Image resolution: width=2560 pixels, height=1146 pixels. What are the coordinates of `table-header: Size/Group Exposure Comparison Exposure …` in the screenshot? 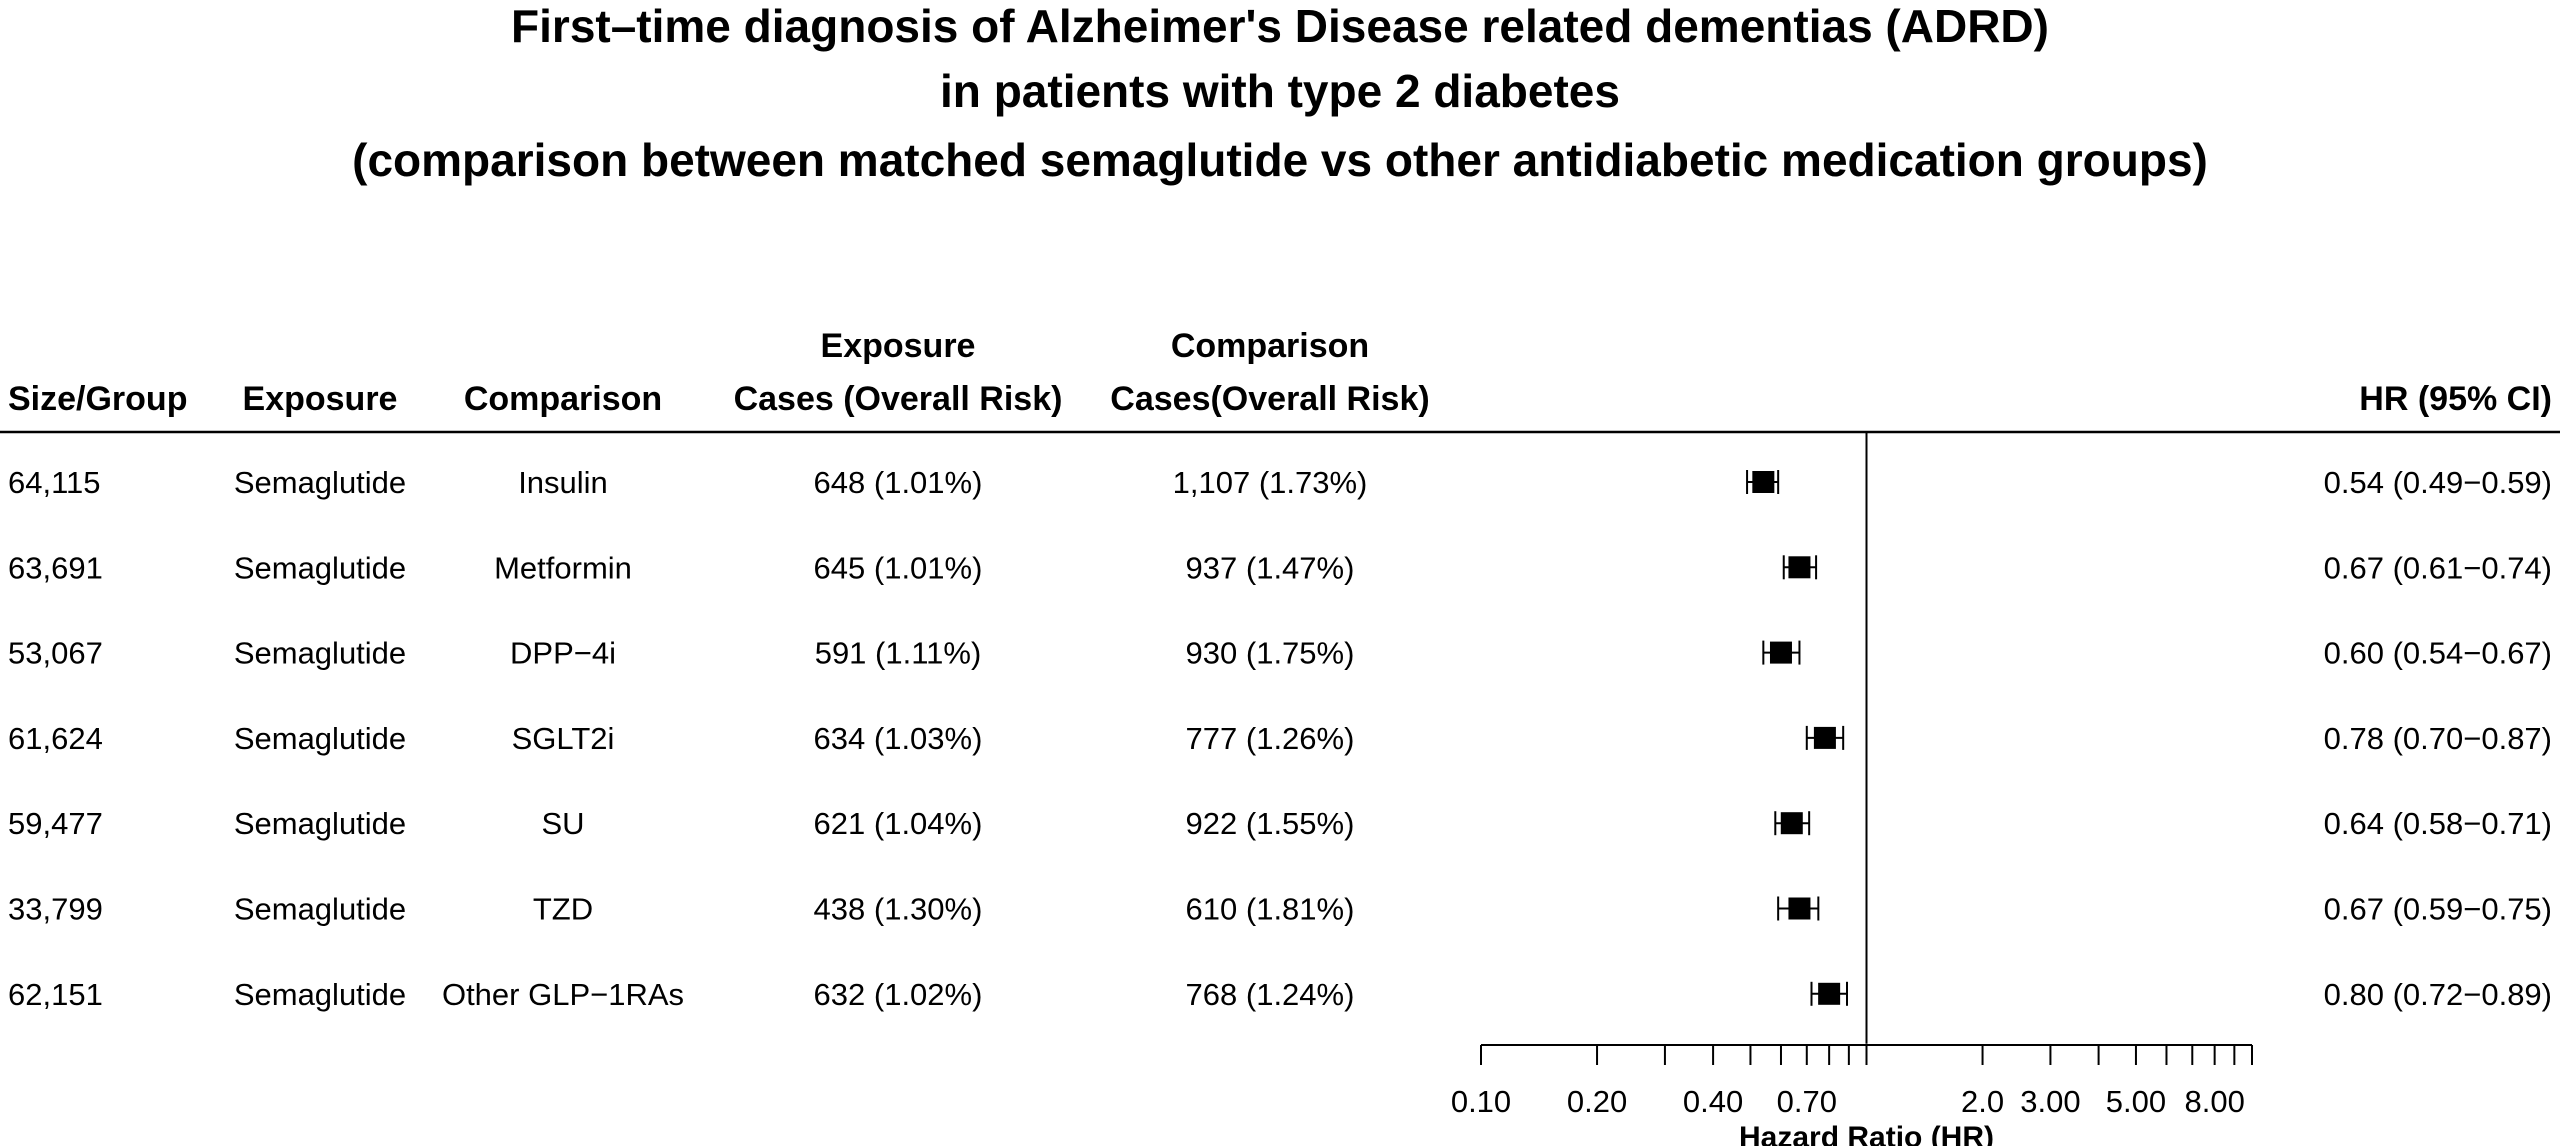 It's located at (1280, 372).